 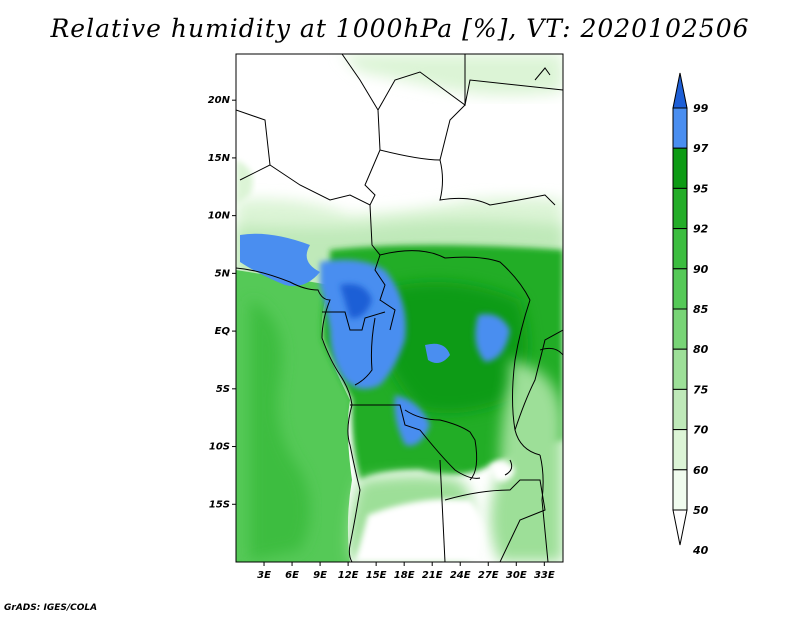 What do you see at coordinates (701, 108) in the screenshot?
I see `colorbar-label: 99` at bounding box center [701, 108].